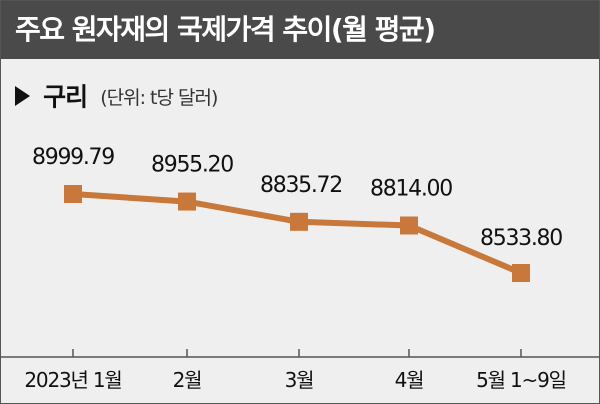 The image size is (600, 404). Describe the element at coordinates (192, 165) in the screenshot. I see `data-label: 8955.20` at that location.